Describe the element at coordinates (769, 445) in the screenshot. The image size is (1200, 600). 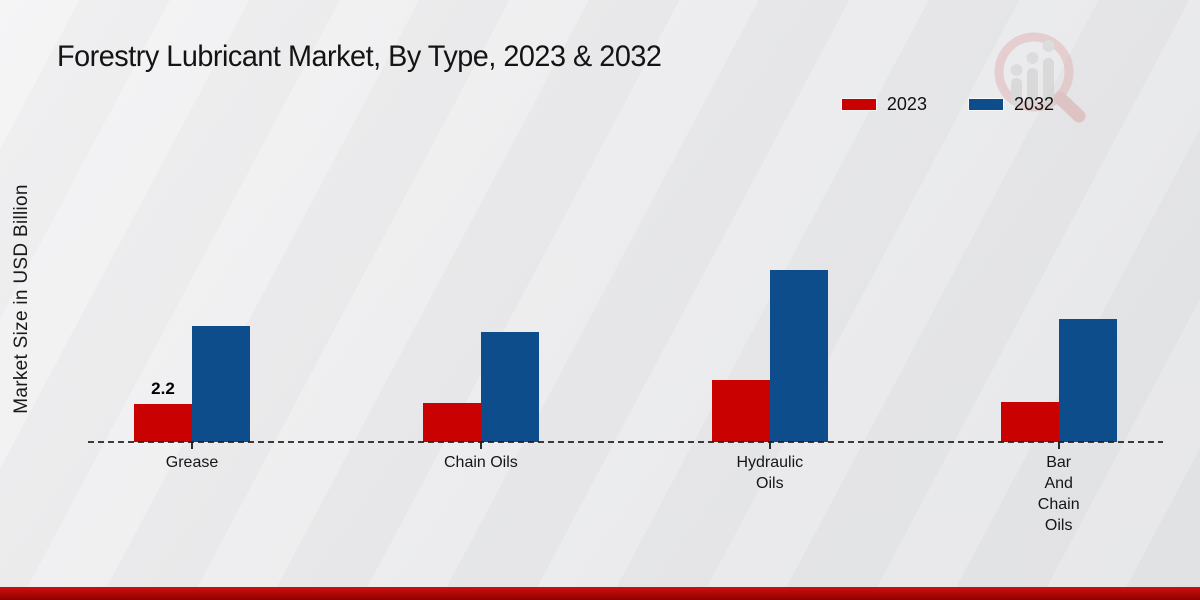
I see `x-tick-hydraulic-oils` at that location.